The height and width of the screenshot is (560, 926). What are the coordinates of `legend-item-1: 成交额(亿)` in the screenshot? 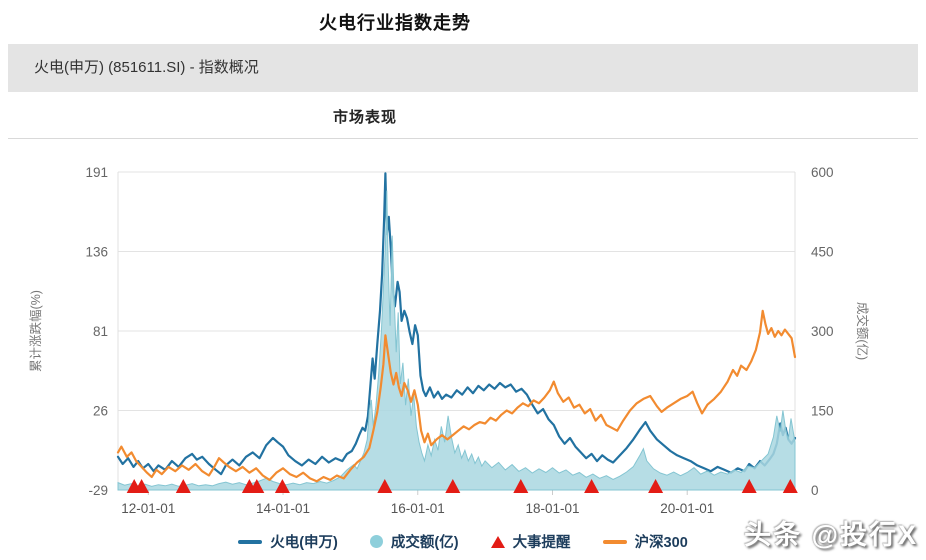 It's located at (414, 541).